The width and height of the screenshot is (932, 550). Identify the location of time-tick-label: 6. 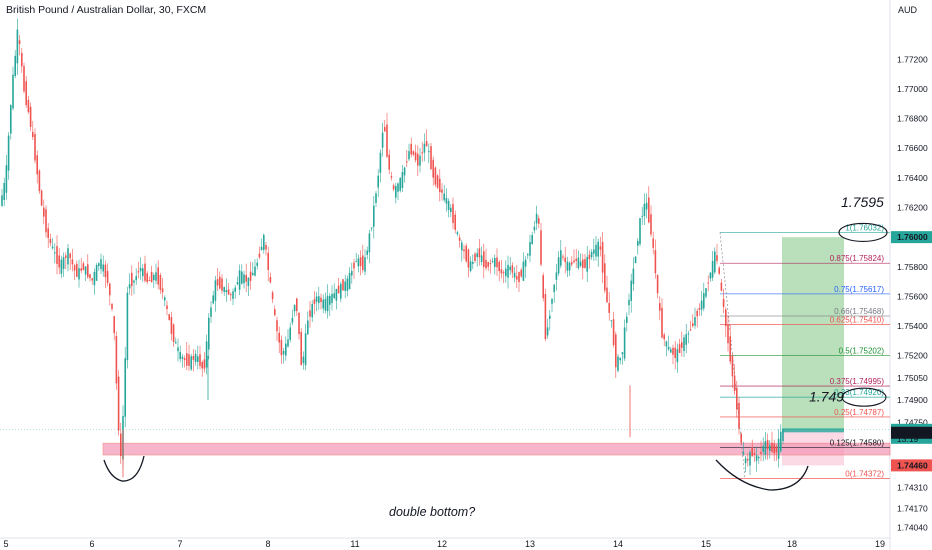
(91, 544).